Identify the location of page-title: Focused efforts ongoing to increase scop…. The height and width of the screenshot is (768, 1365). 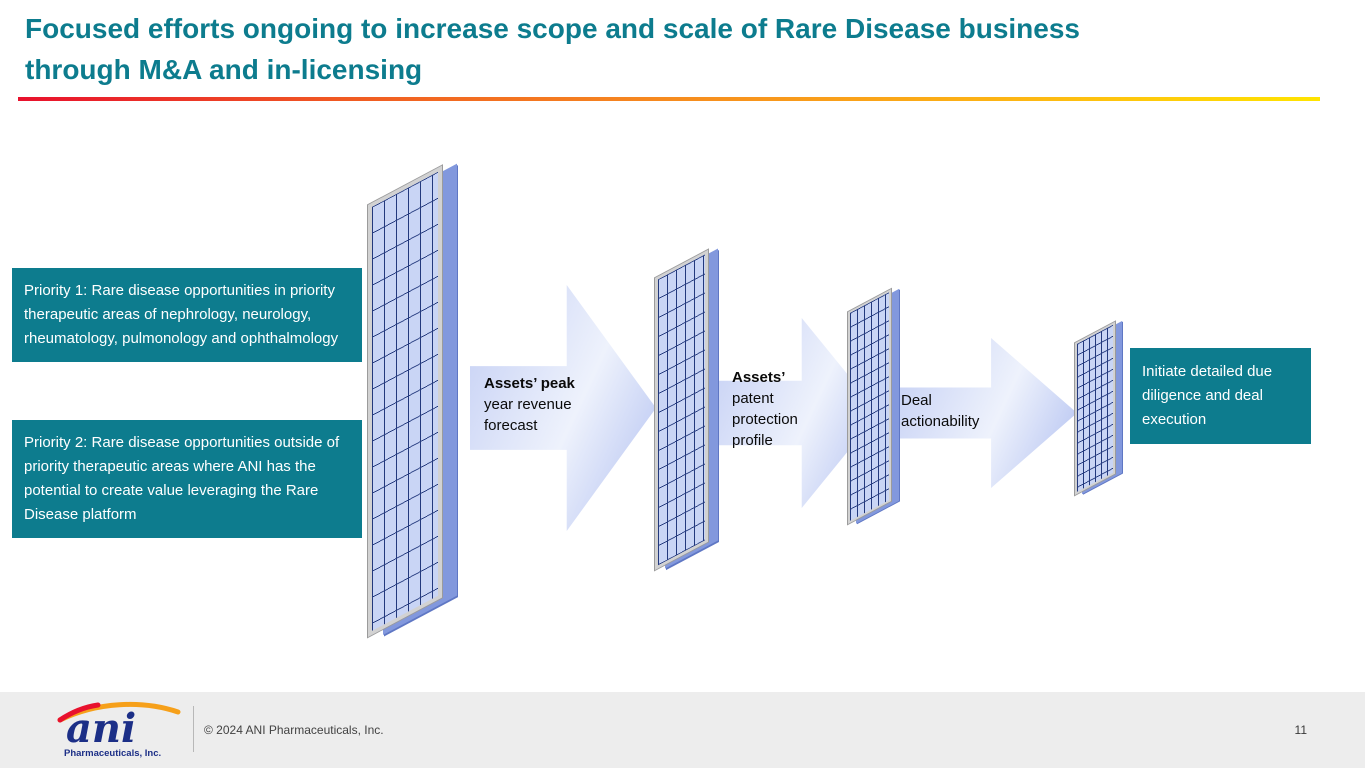
(675, 49).